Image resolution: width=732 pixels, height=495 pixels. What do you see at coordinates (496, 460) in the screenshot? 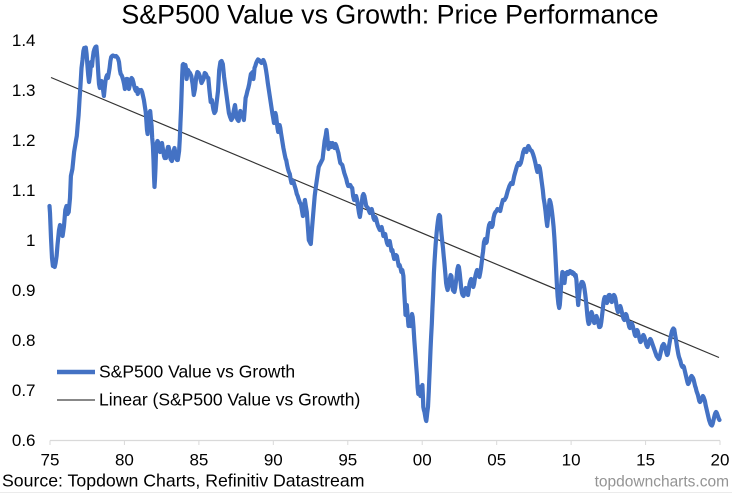
I see `svg-text: 05` at bounding box center [496, 460].